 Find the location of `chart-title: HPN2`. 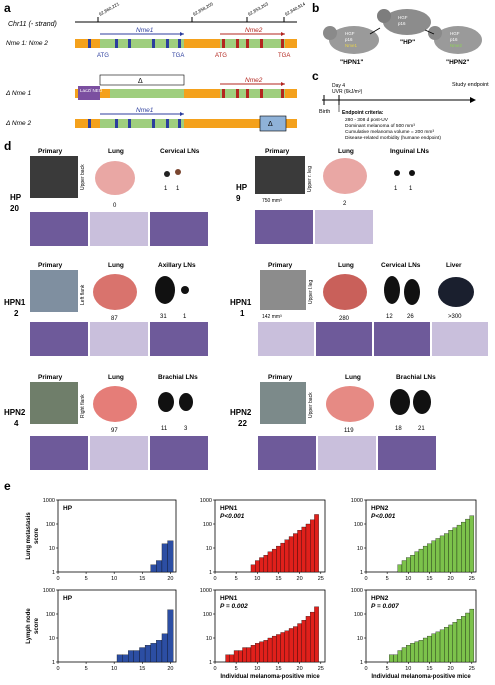

chart-title: HPN2 is located at coordinates (380, 598).